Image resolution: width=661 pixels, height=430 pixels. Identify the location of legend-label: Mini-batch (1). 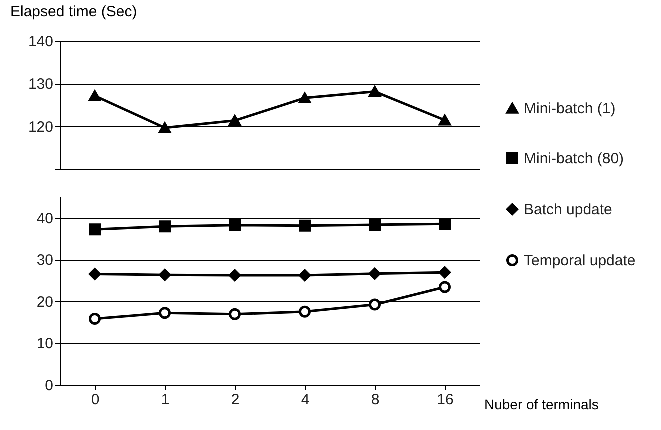
(570, 109).